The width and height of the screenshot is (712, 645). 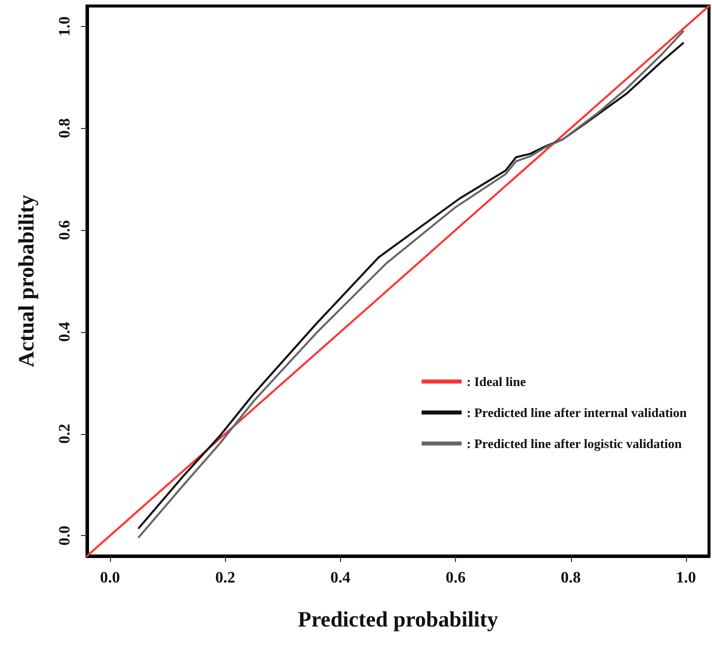 I want to click on legend-label: : Predicted line after logistic validation, so click(x=574, y=443).